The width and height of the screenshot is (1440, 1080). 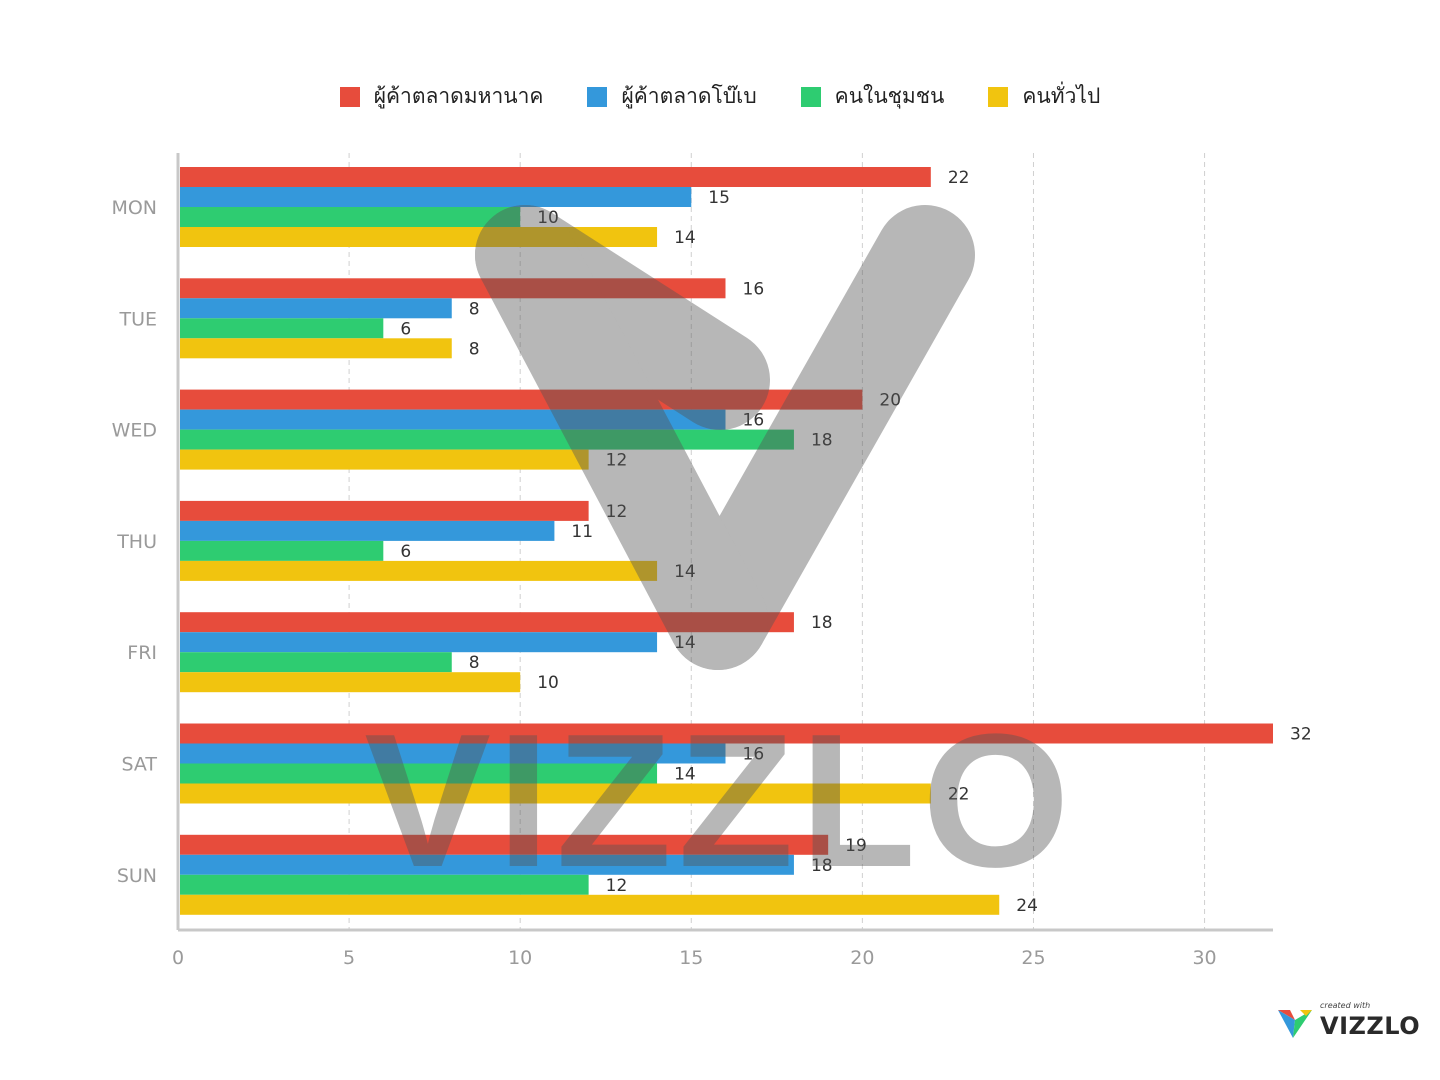 What do you see at coordinates (1027, 906) in the screenshot?
I see `bar-value-label: 24` at bounding box center [1027, 906].